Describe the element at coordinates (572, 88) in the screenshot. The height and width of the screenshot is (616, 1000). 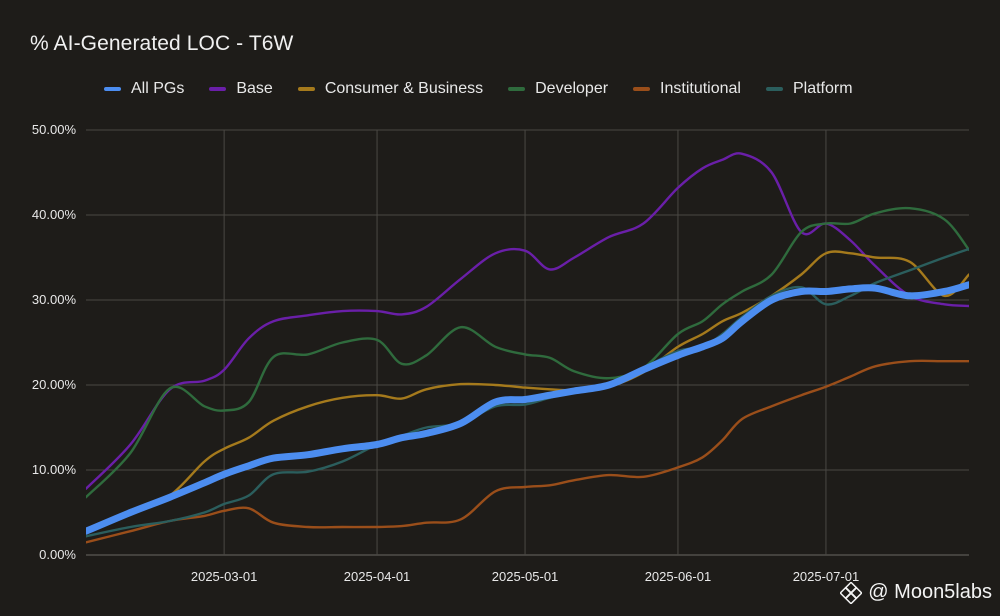
I see `legend-label: Developer` at that location.